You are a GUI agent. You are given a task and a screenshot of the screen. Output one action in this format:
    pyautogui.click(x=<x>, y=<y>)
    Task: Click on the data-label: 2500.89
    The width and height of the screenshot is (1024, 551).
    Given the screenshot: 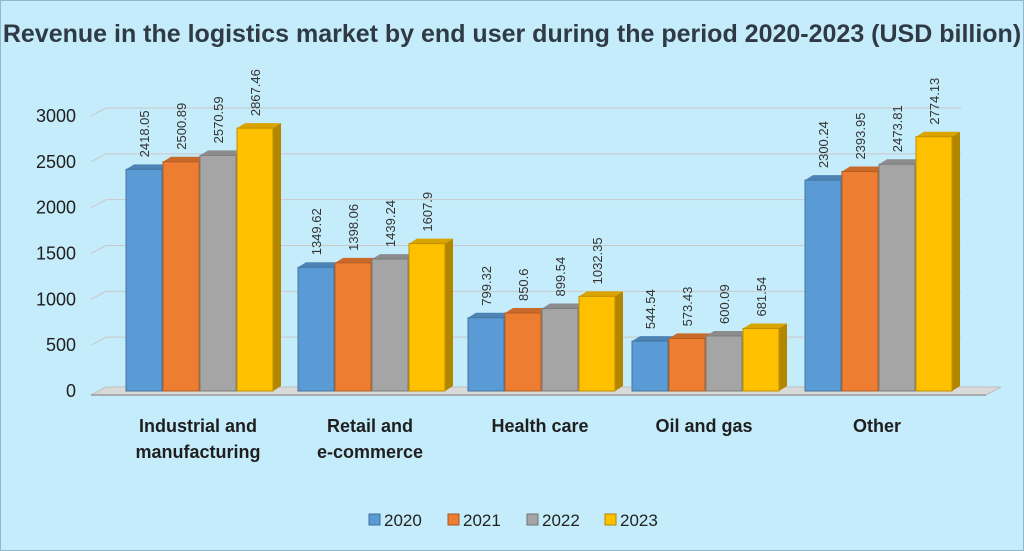 What is the action you would take?
    pyautogui.click(x=181, y=126)
    